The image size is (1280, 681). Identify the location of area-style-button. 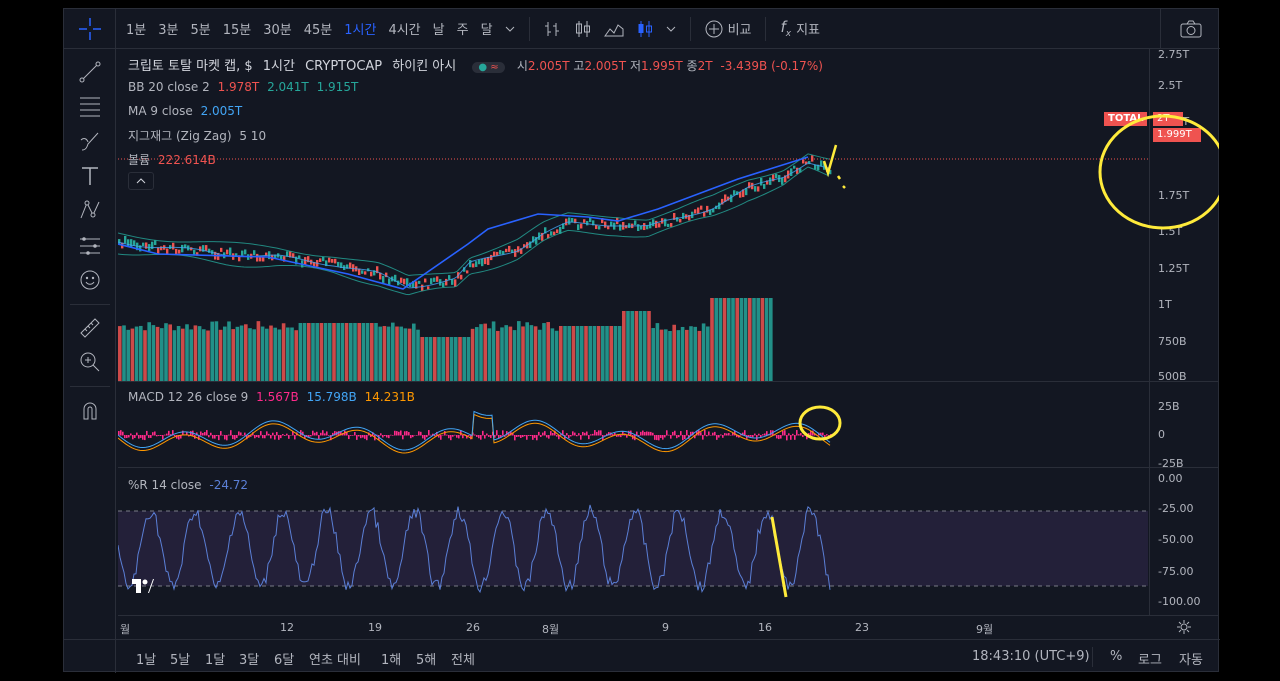
(614, 29).